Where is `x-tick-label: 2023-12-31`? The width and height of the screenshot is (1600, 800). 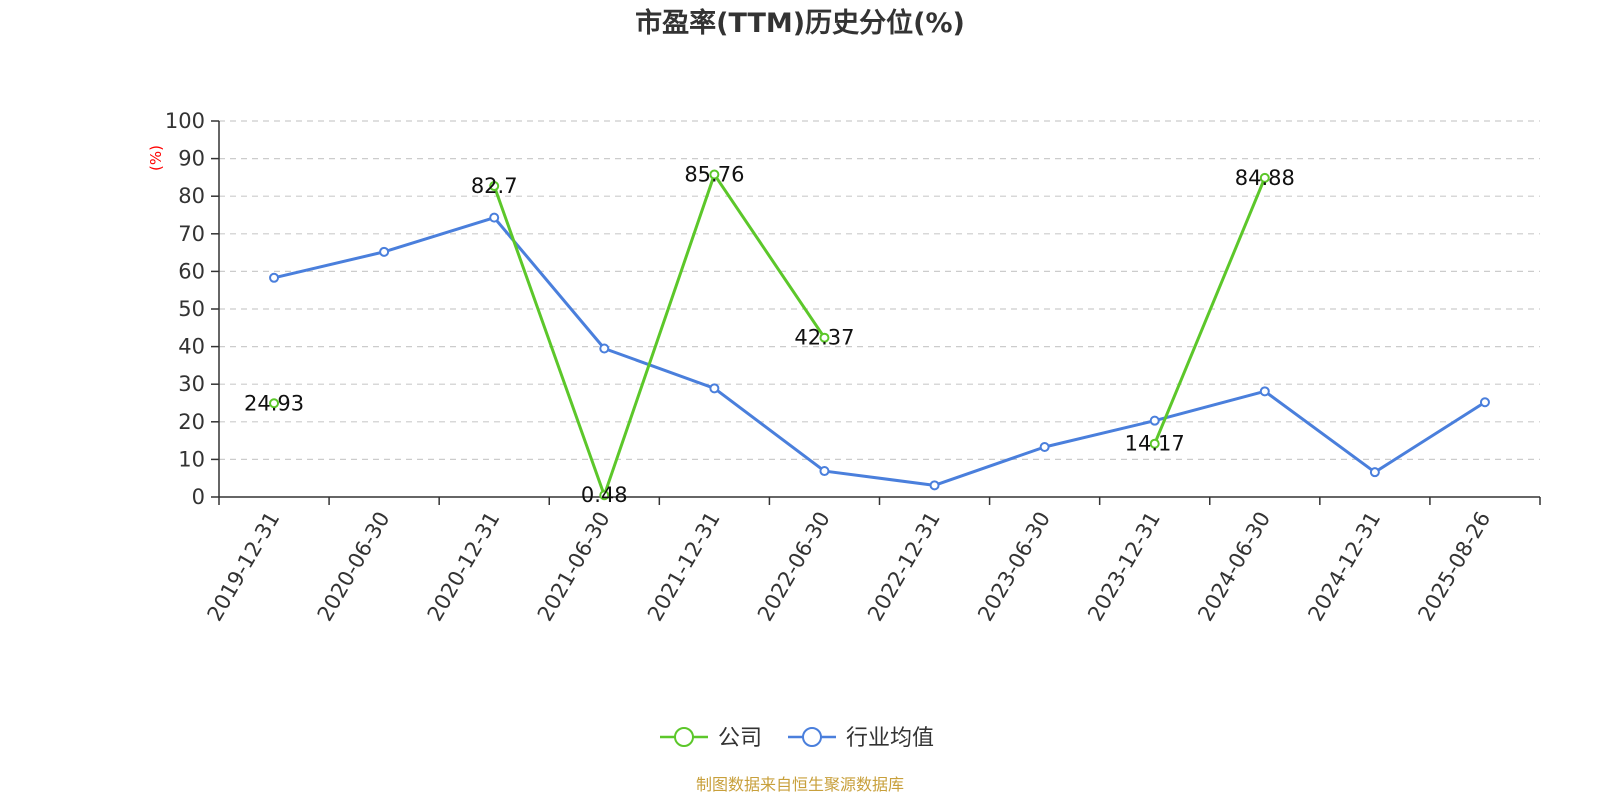 x-tick-label: 2023-12-31 is located at coordinates (1124, 567).